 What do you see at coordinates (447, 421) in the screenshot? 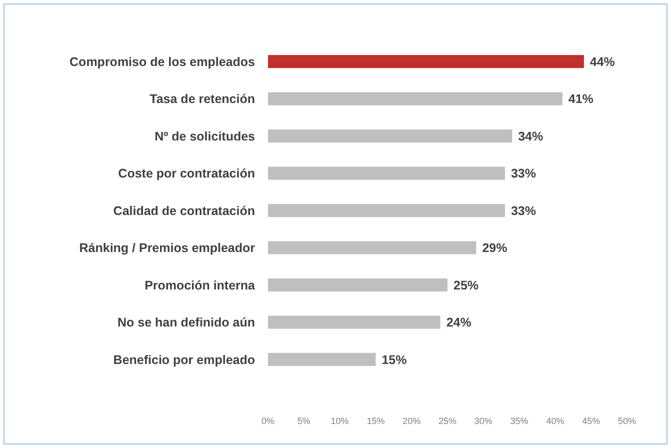
I see `x-tick-label: 25%` at bounding box center [447, 421].